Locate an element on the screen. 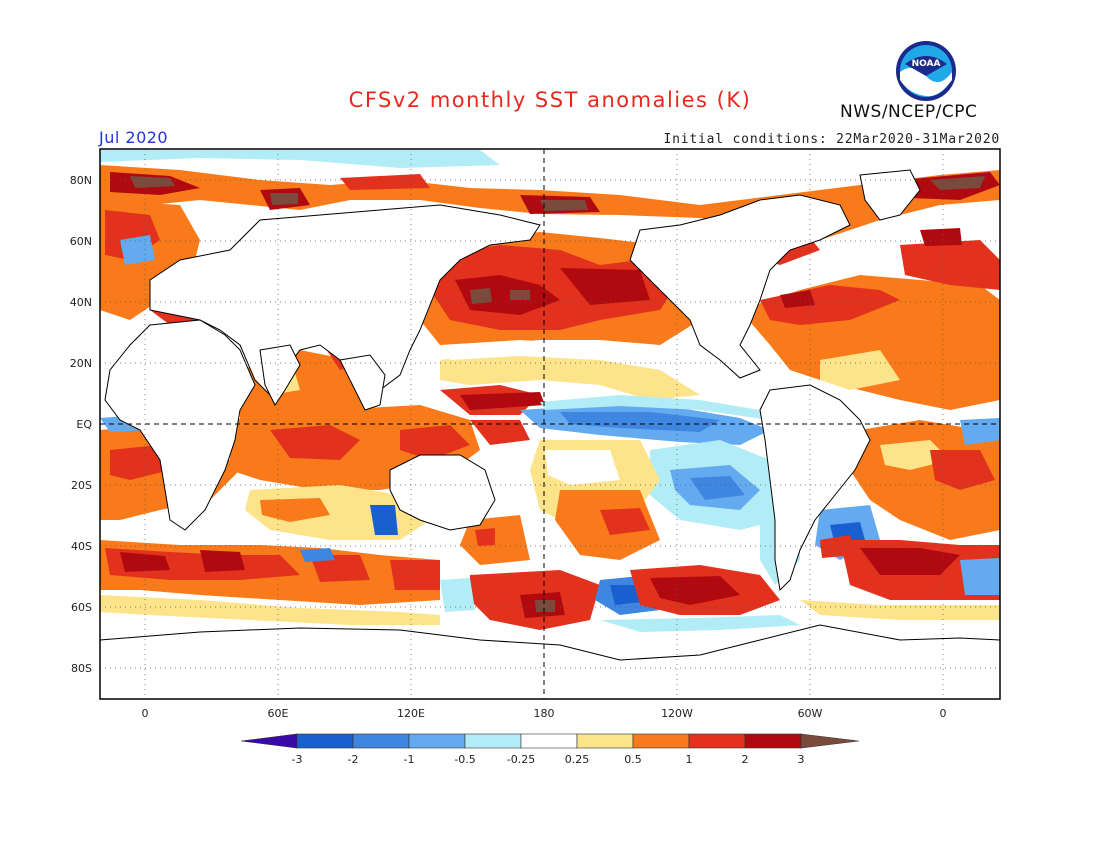 The width and height of the screenshot is (1100, 850). colorbar-label: 3 is located at coordinates (801, 759).